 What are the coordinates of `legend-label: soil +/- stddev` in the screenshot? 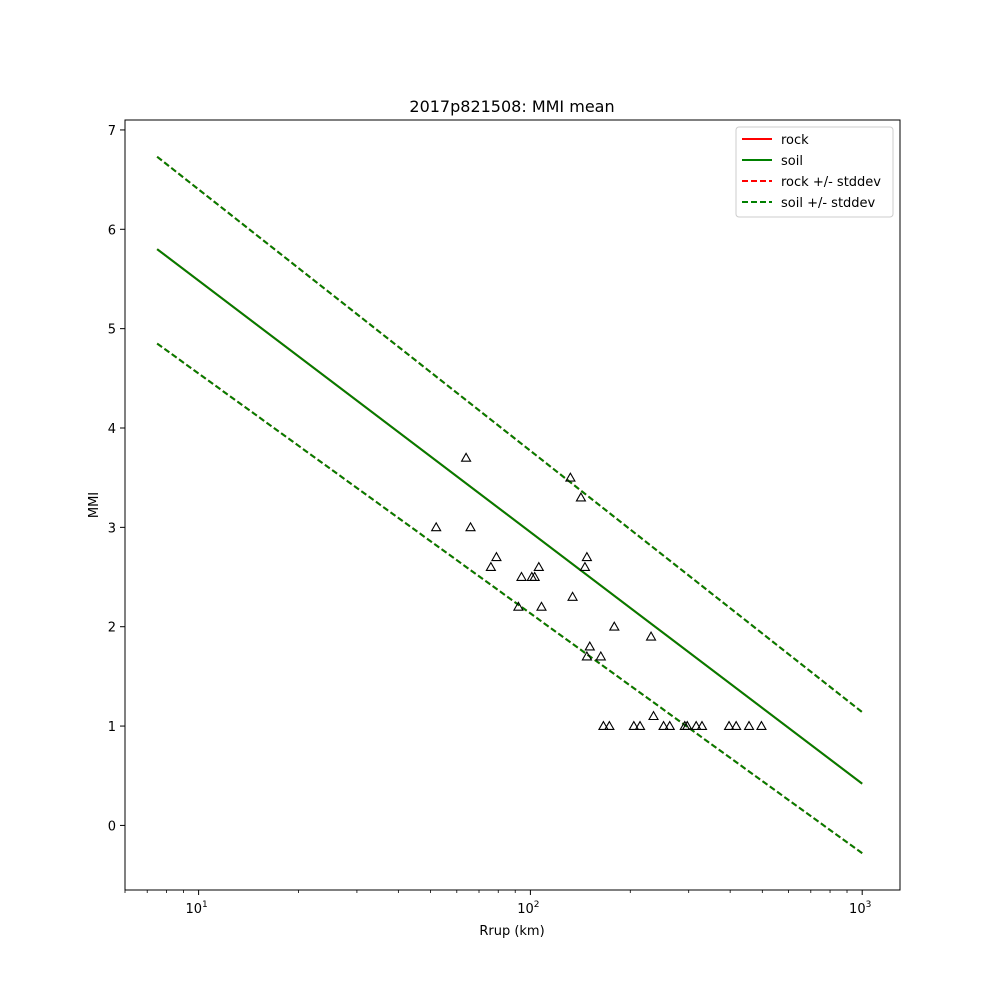 It's located at (828, 203).